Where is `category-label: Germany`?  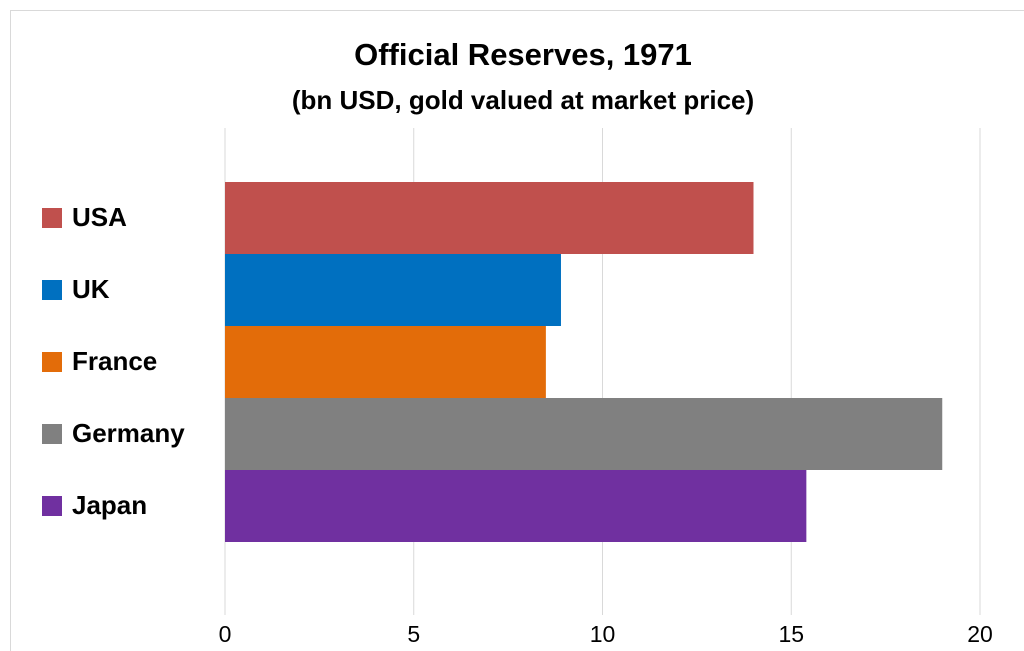
category-label: Germany is located at coordinates (128, 433).